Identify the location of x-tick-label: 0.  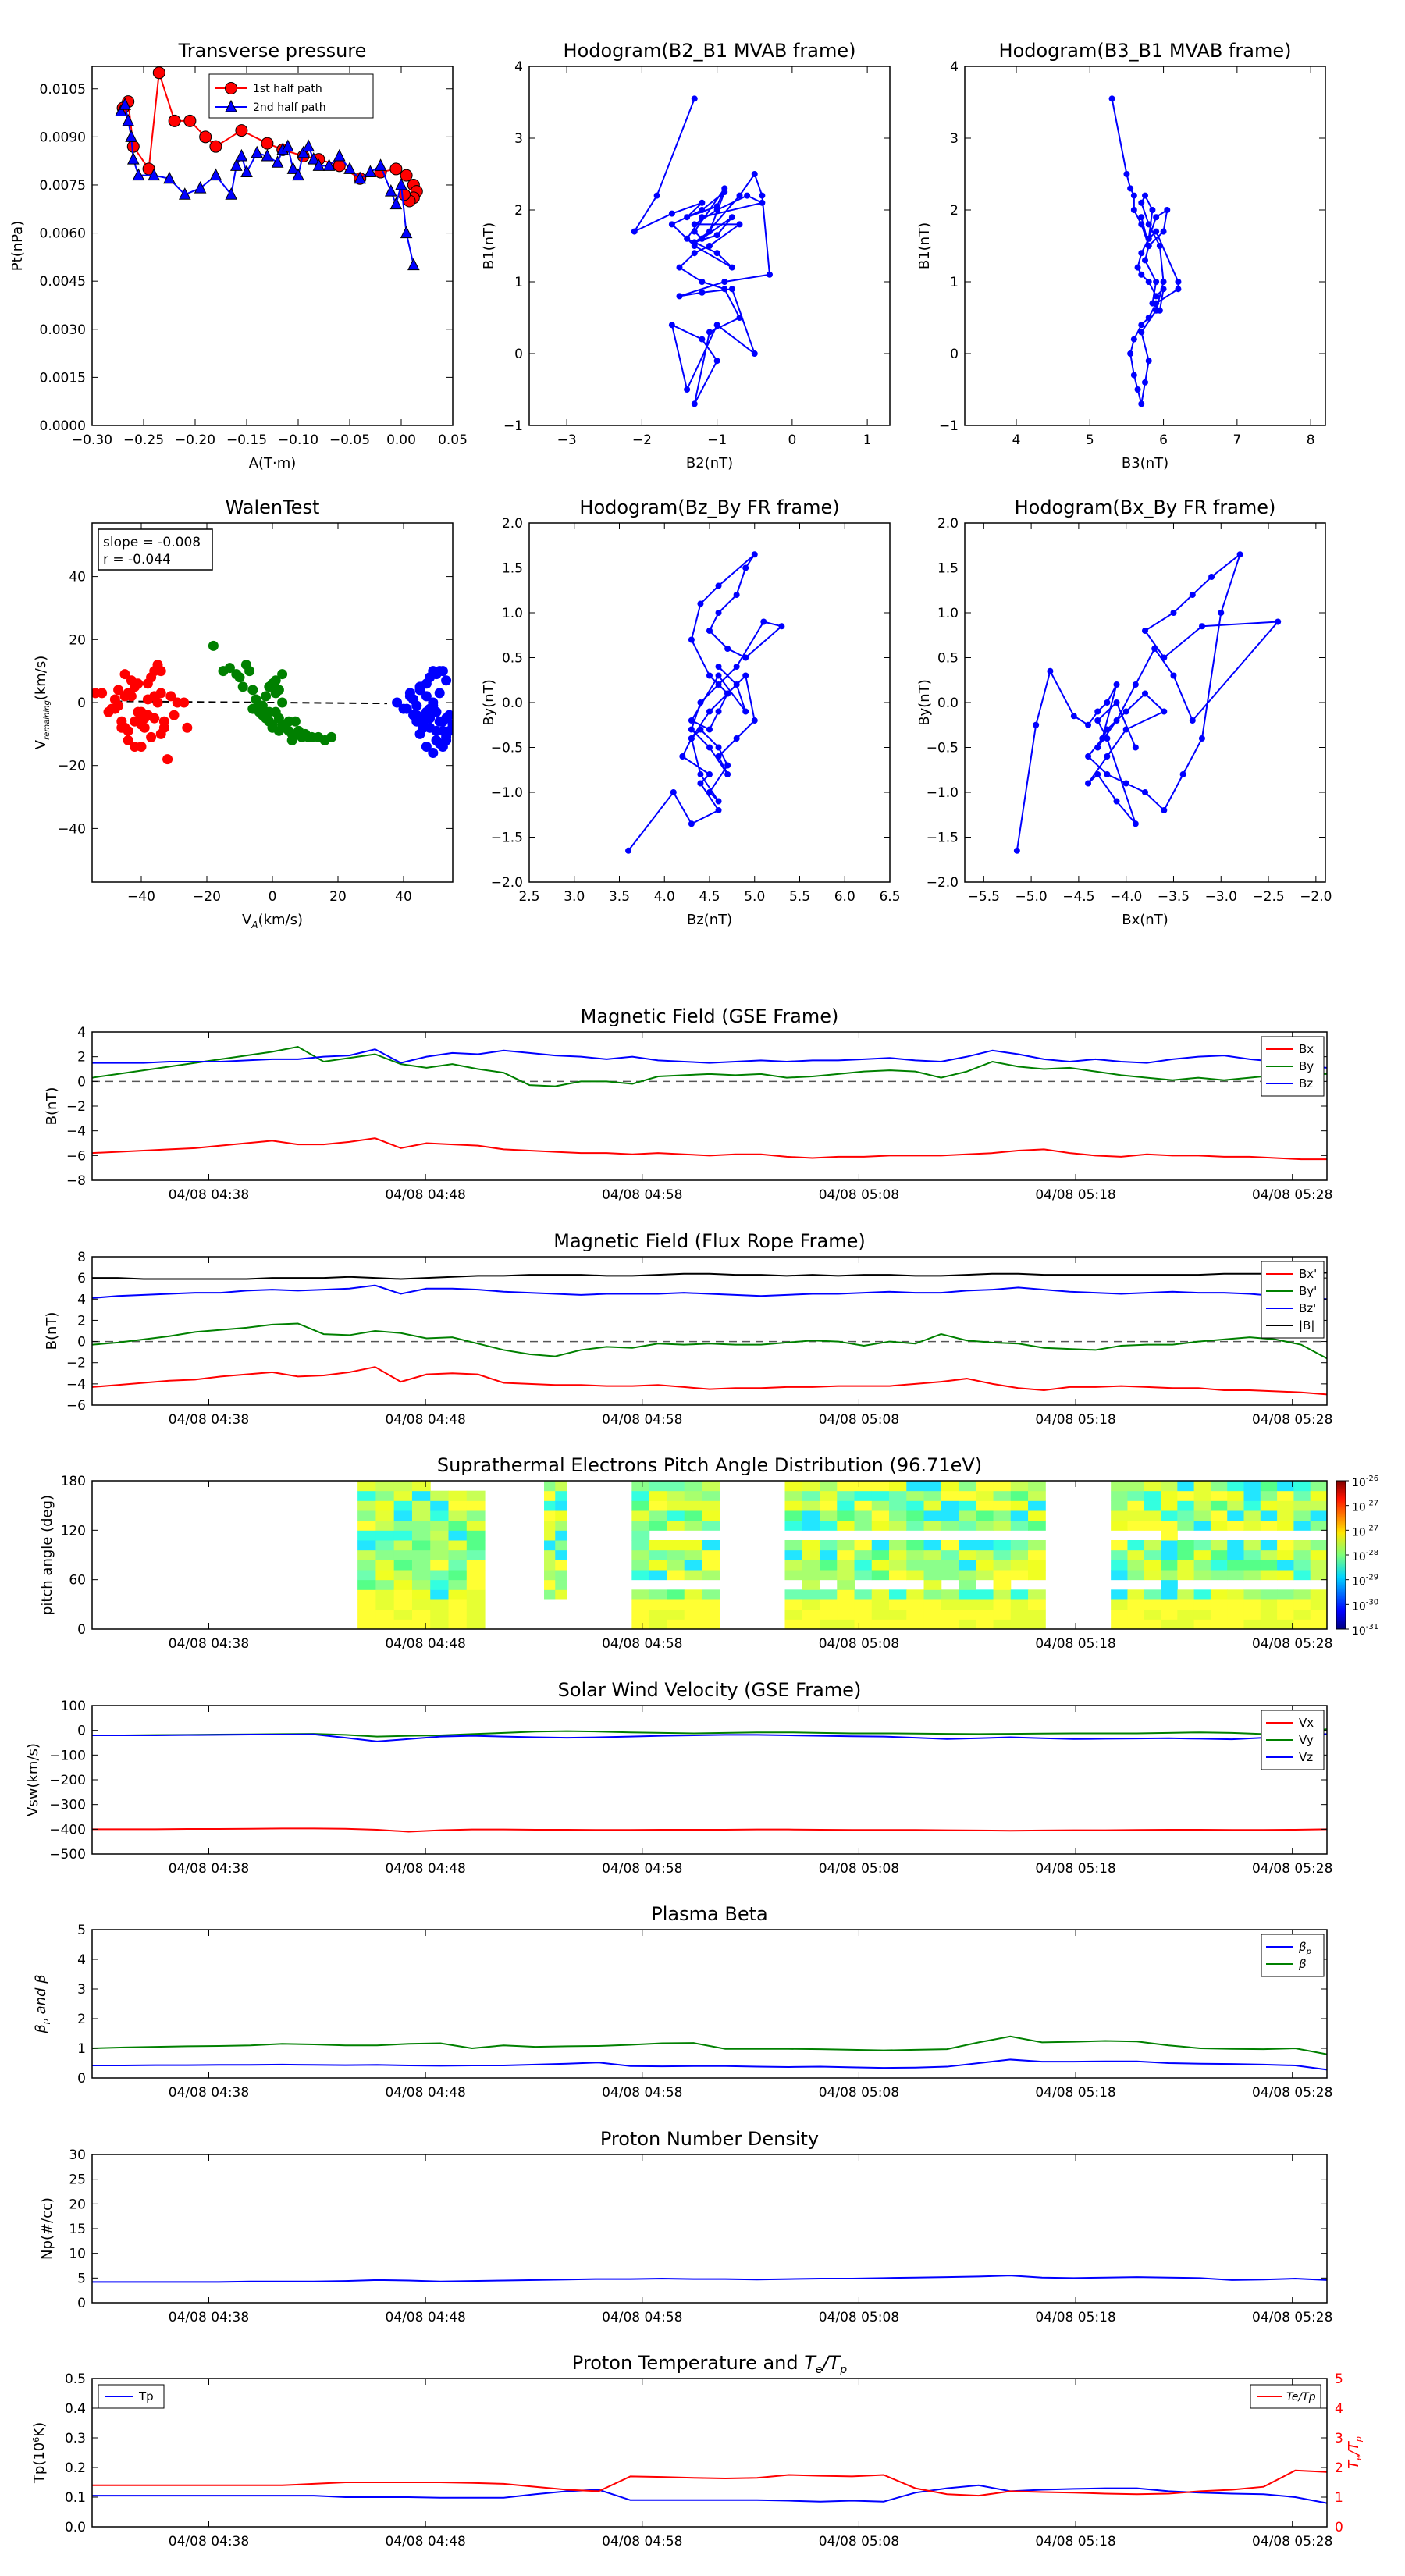
(273, 897).